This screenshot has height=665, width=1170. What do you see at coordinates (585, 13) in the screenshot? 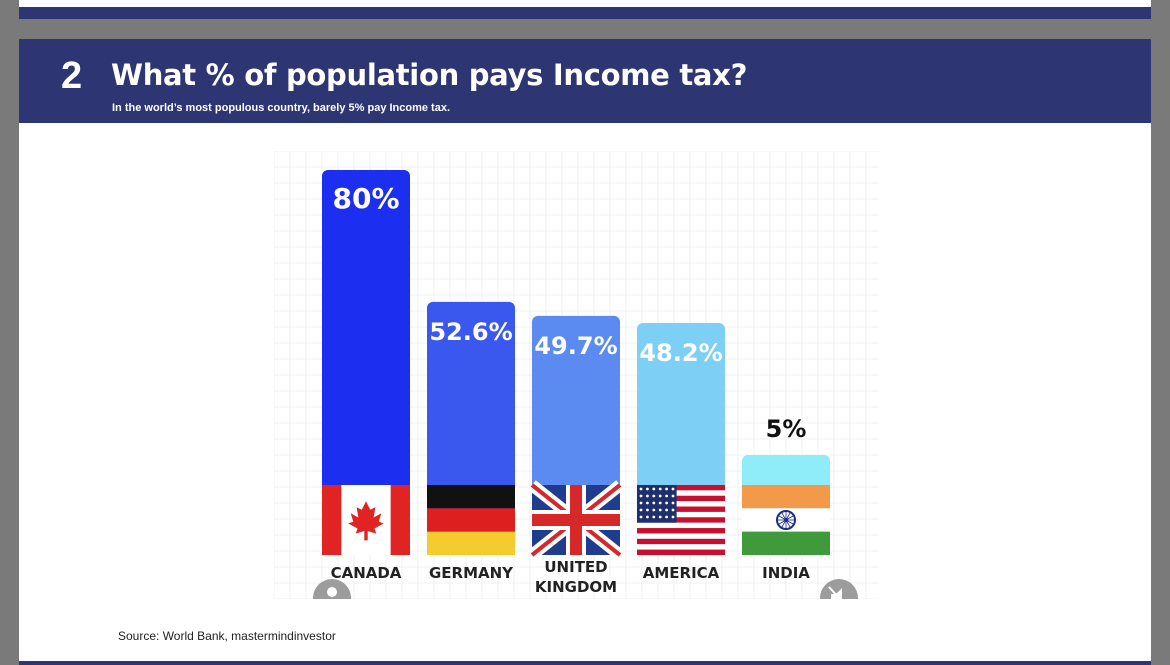
I see `previous-section-band` at bounding box center [585, 13].